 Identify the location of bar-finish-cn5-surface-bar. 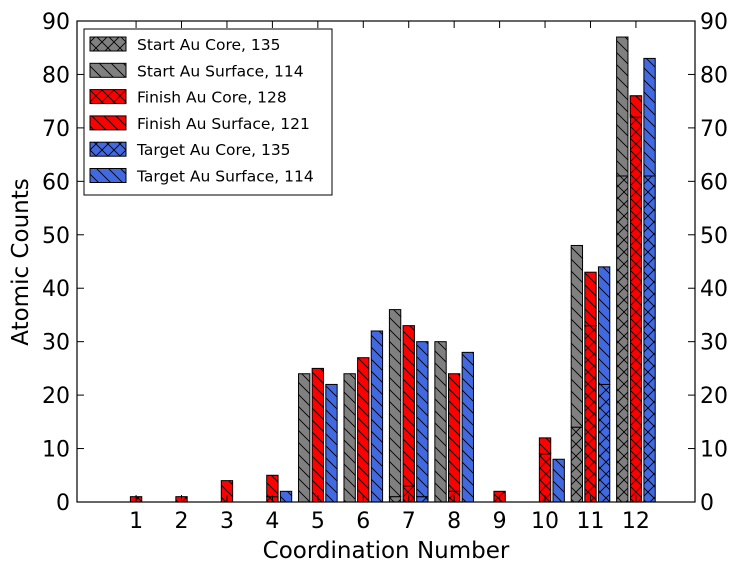
(318, 435).